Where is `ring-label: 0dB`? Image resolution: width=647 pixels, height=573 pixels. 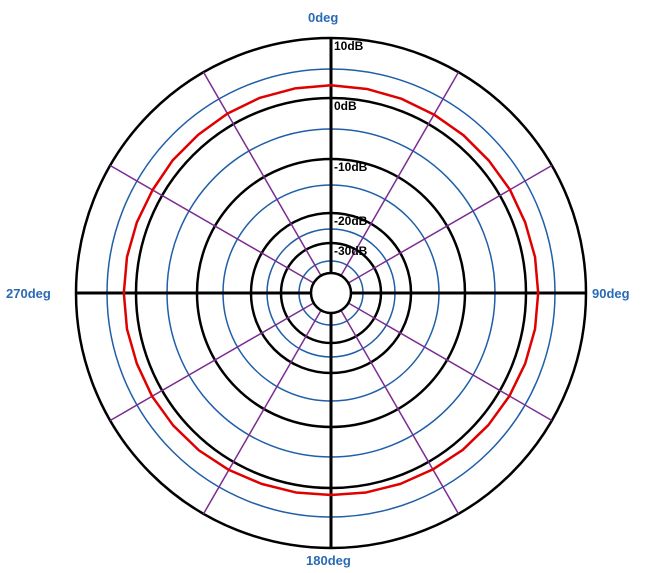 ring-label: 0dB is located at coordinates (345, 106).